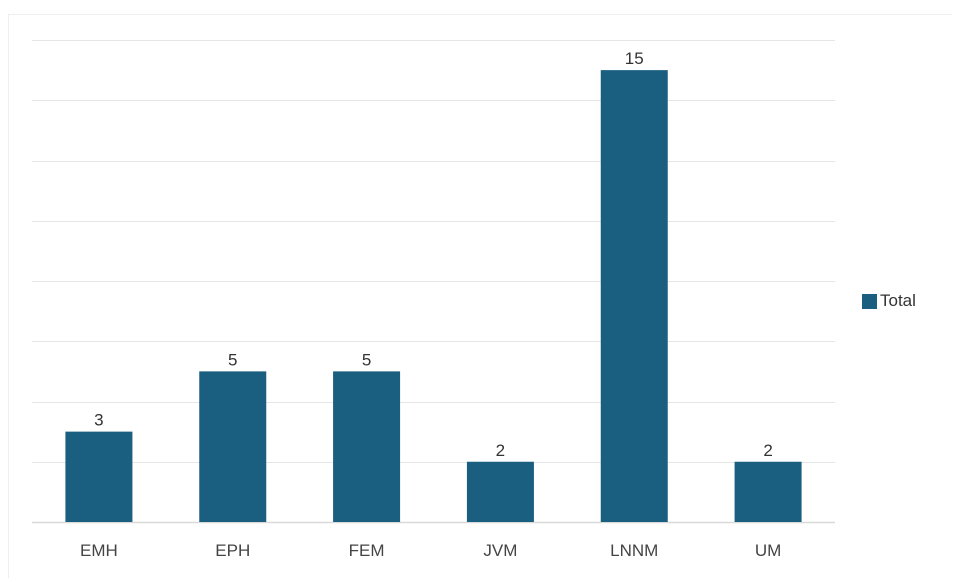 Image resolution: width=953 pixels, height=582 pixels. Describe the element at coordinates (767, 450) in the screenshot. I see `data-label-um: 2` at that location.